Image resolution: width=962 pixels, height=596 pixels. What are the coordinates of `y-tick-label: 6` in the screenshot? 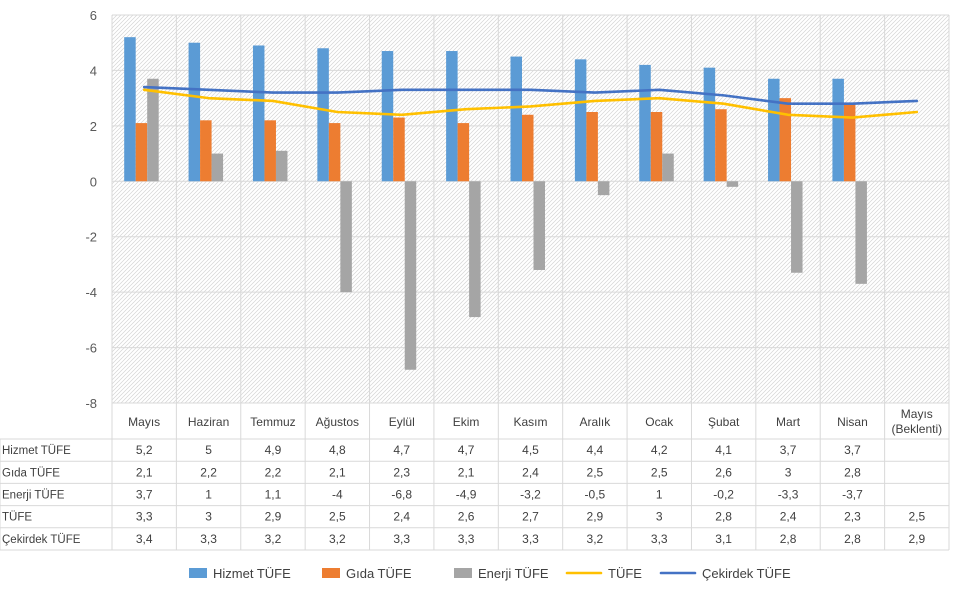 It's located at (93, 15).